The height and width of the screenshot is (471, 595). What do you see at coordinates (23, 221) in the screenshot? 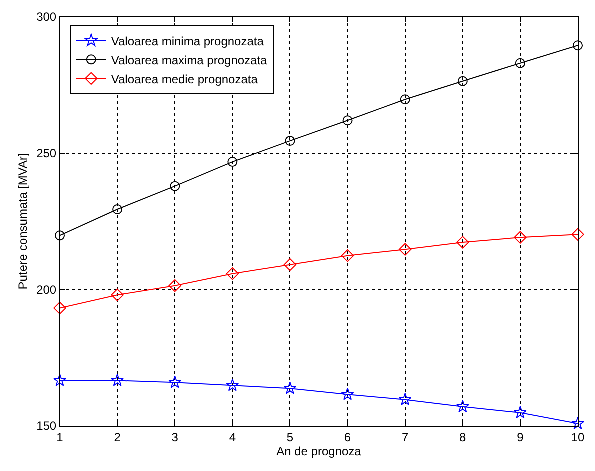
I see `y-axis-title: Putere consumata [MVAr]` at bounding box center [23, 221].